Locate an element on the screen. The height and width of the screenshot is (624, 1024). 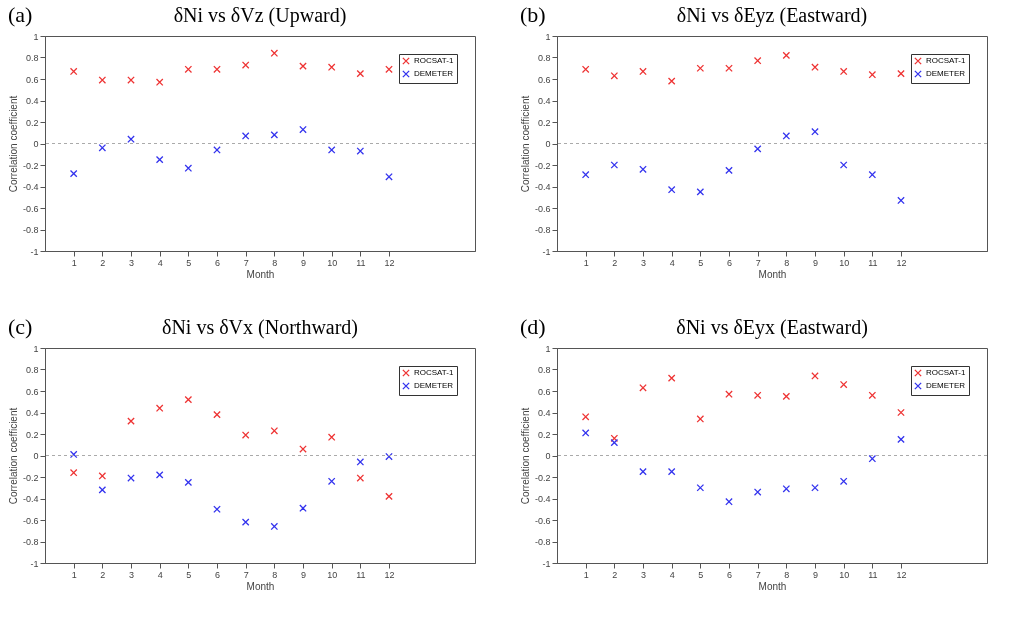
text: (a) is located at coordinates (20, 15).